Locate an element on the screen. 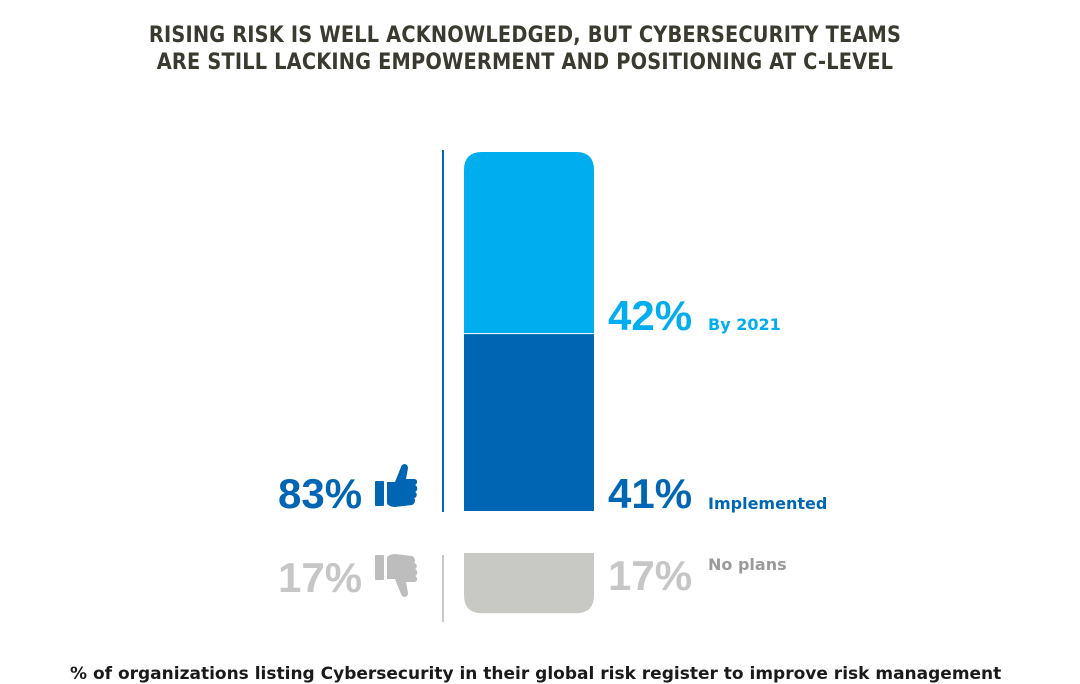 The width and height of the screenshot is (1080, 684). thumbs-down-icon is located at coordinates (396, 575).